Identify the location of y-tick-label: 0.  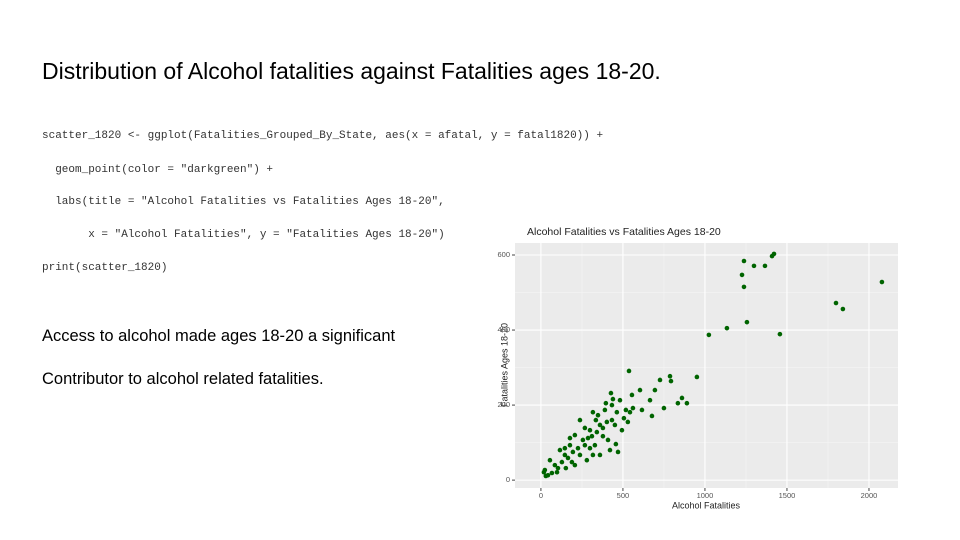
(508, 479).